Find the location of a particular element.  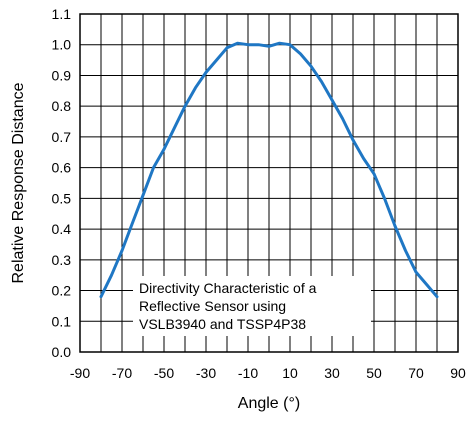

y-tick-label: 0.0 is located at coordinates (62, 352).